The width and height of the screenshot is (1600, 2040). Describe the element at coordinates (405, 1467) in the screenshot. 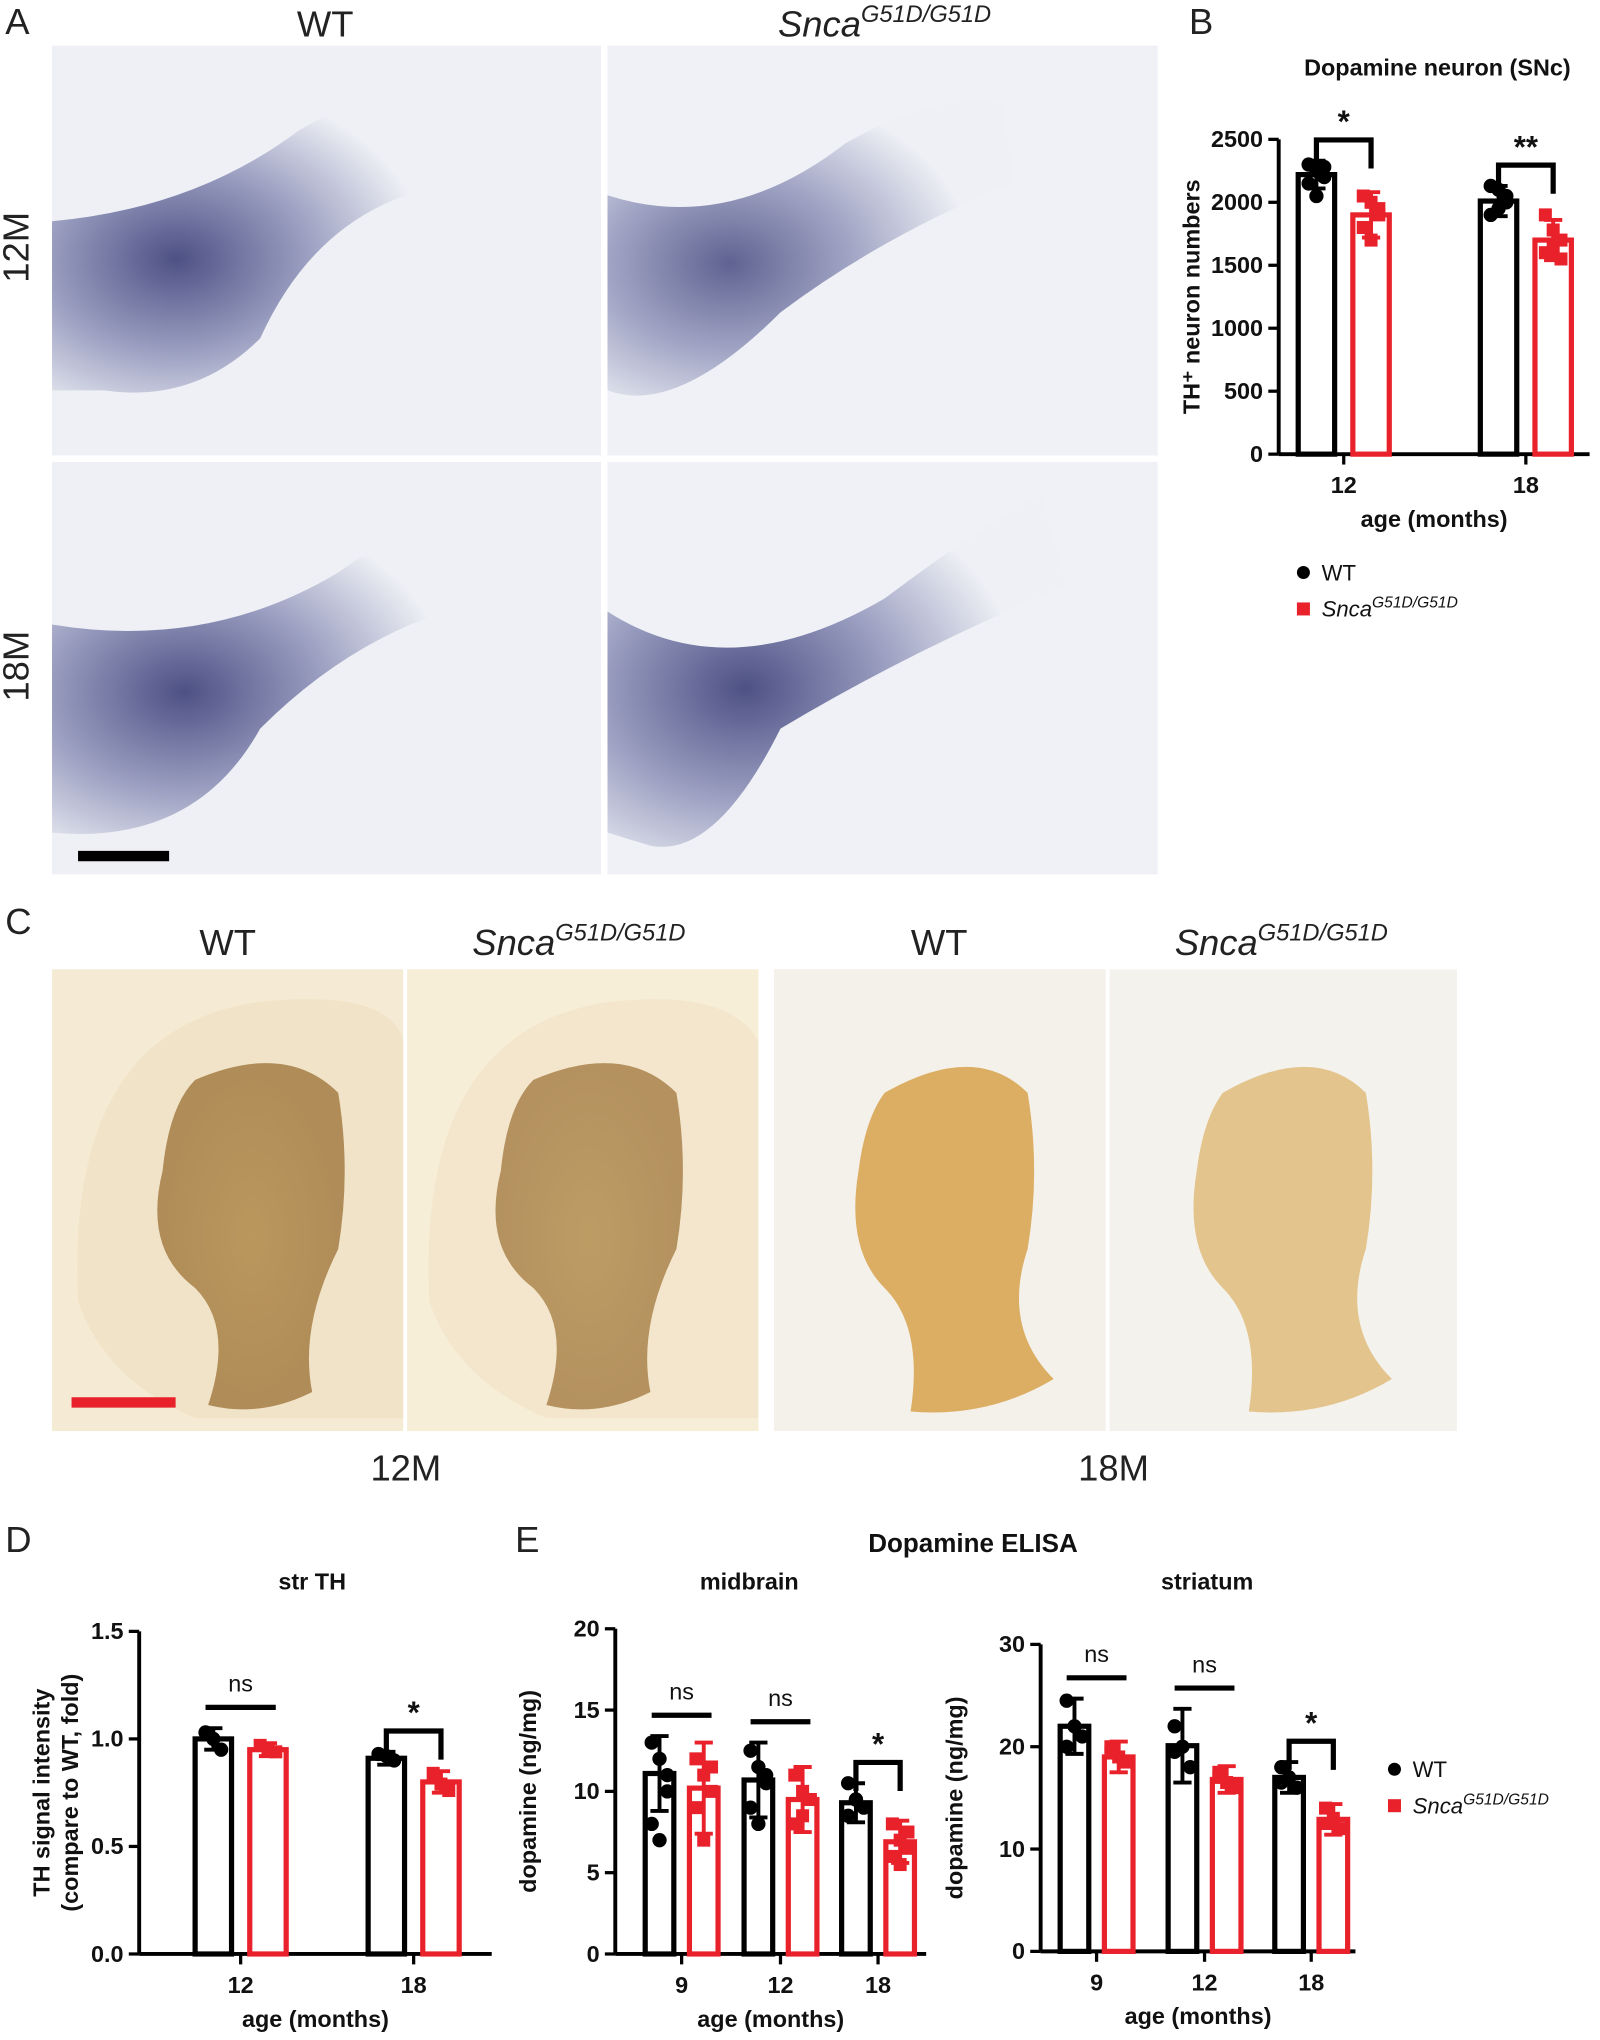

I see `age-label: 12M` at that location.